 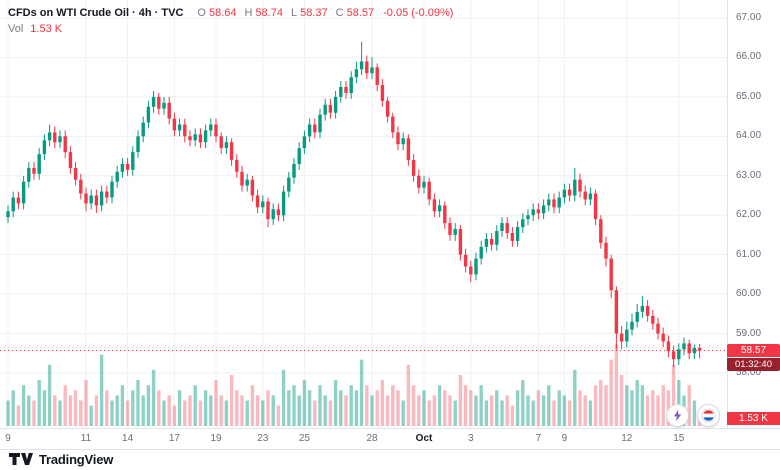 What do you see at coordinates (749, 294) in the screenshot?
I see `price-axis-label: 60.00` at bounding box center [749, 294].